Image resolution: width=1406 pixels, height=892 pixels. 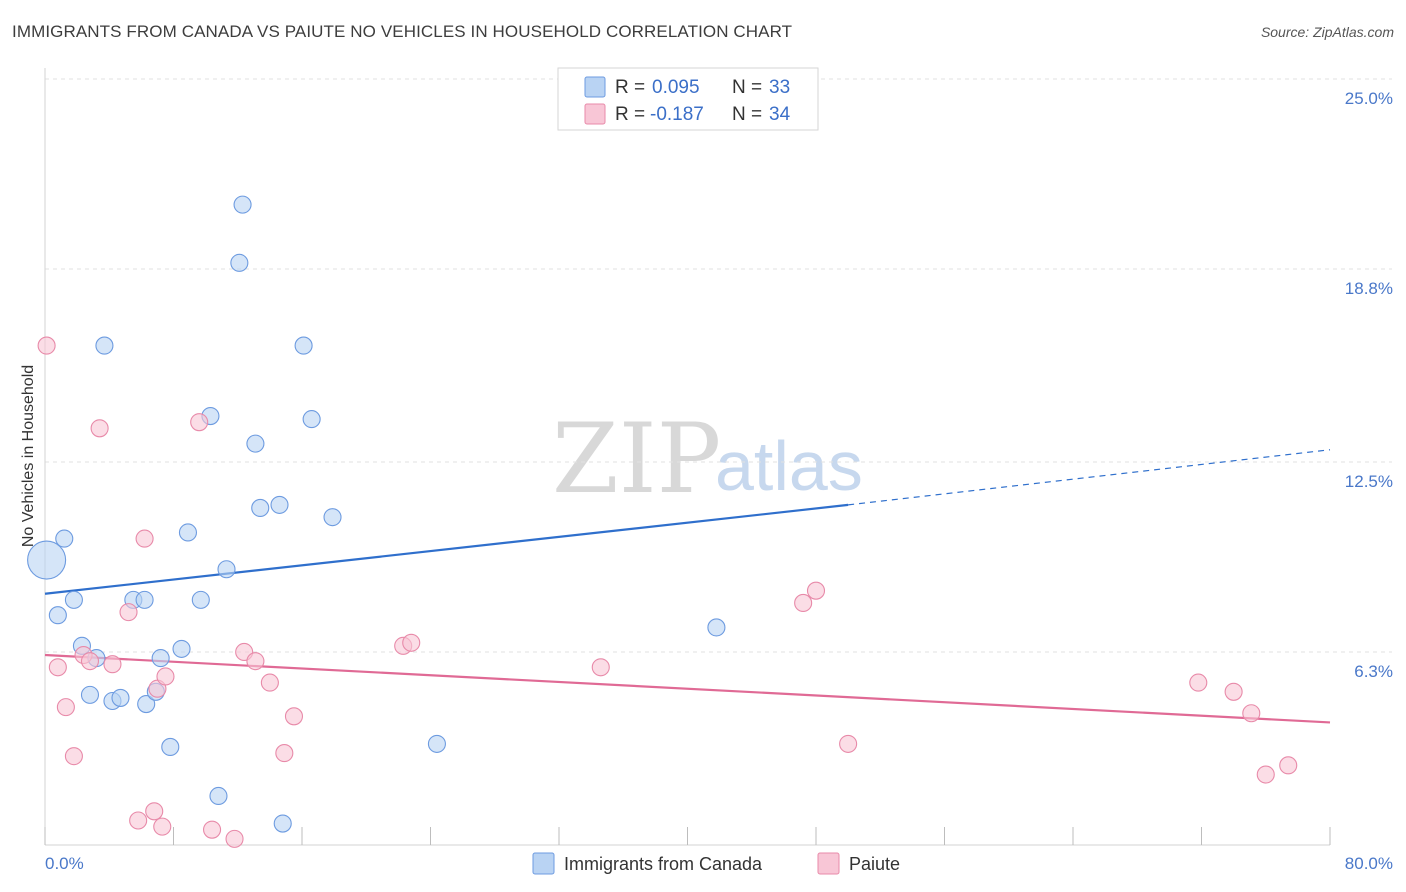 I want to click on legend-n-value-canada: 33, so click(x=779, y=87).